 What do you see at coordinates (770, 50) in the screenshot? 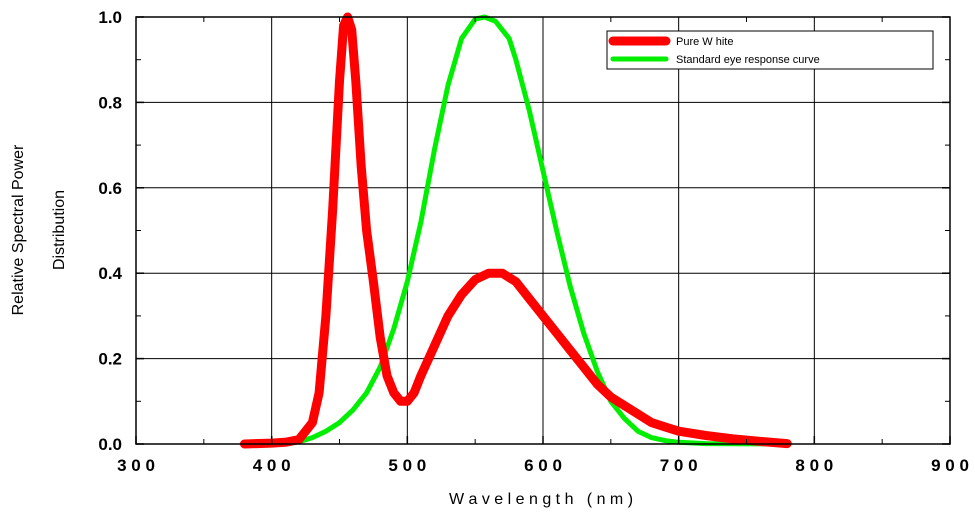
I see `legend: Pure W hite Standard eye response curve` at bounding box center [770, 50].